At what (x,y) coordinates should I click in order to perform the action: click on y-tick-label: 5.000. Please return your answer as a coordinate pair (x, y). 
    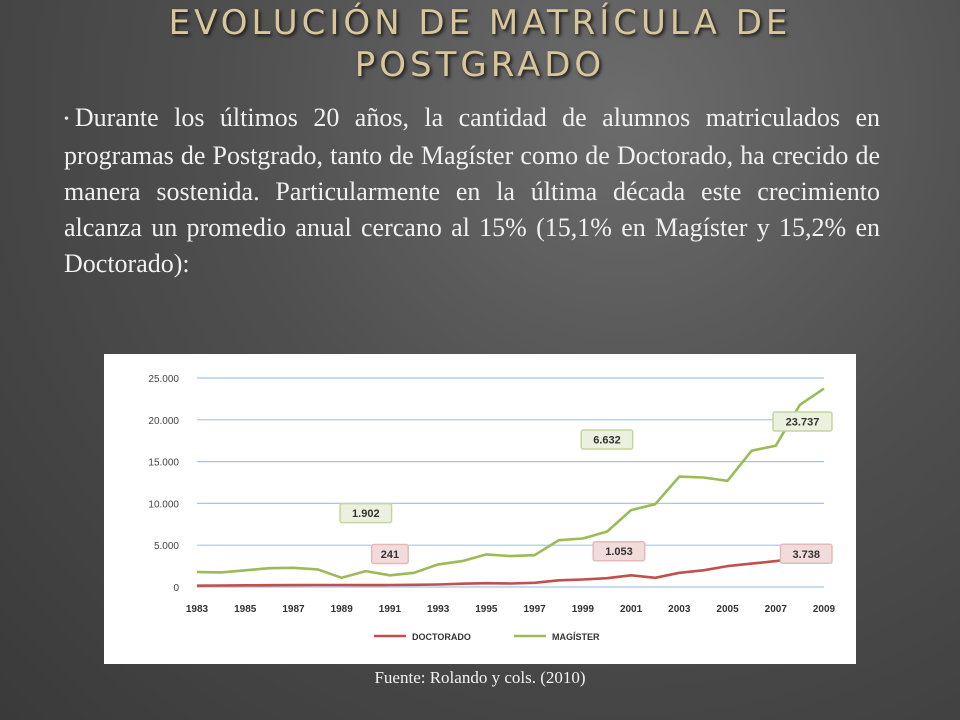
    Looking at the image, I should click on (166, 546).